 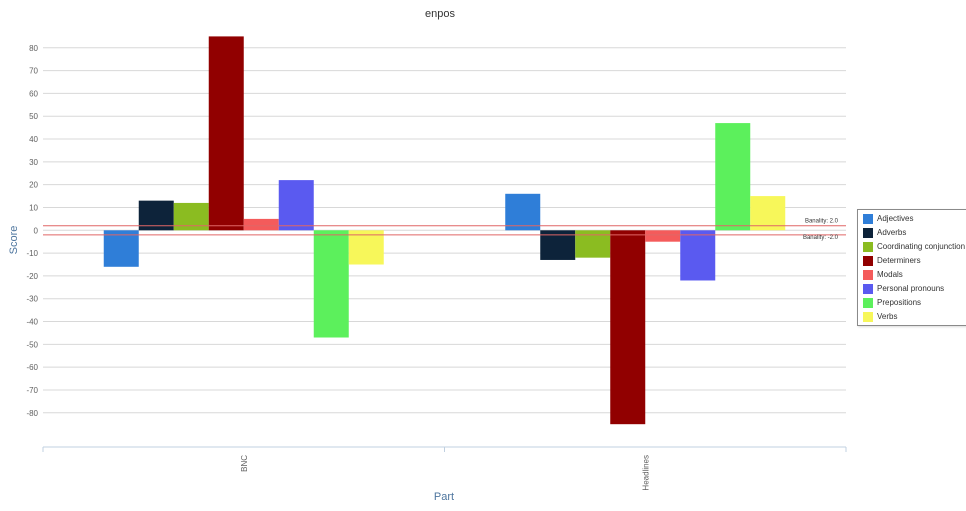 I want to click on legend-item: Adverbs, so click(x=884, y=232).